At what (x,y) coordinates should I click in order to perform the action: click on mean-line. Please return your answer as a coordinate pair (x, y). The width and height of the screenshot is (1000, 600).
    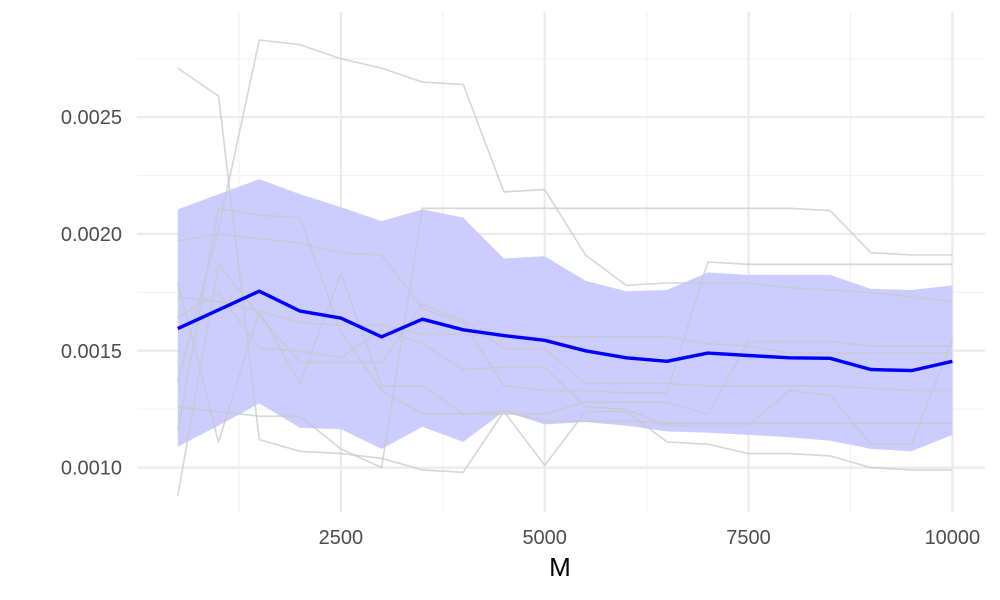
    Looking at the image, I should click on (565, 331).